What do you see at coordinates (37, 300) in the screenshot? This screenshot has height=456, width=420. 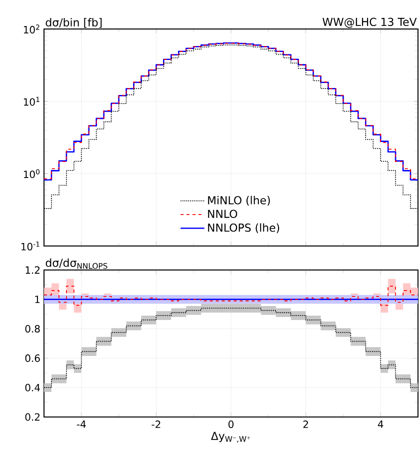 I see `y-tick-label: 1` at bounding box center [37, 300].